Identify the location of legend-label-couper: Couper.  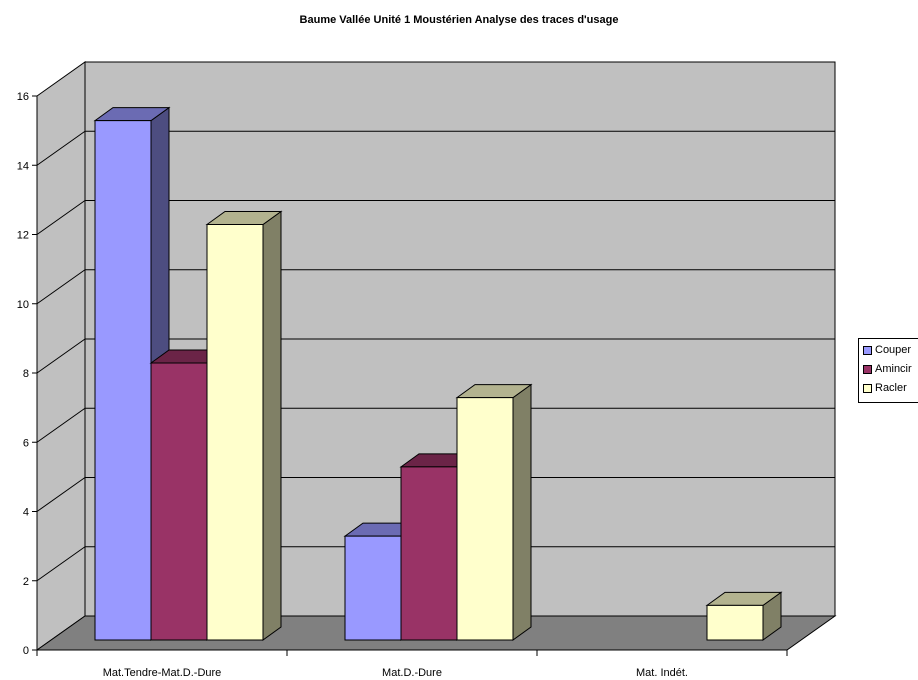
(893, 350).